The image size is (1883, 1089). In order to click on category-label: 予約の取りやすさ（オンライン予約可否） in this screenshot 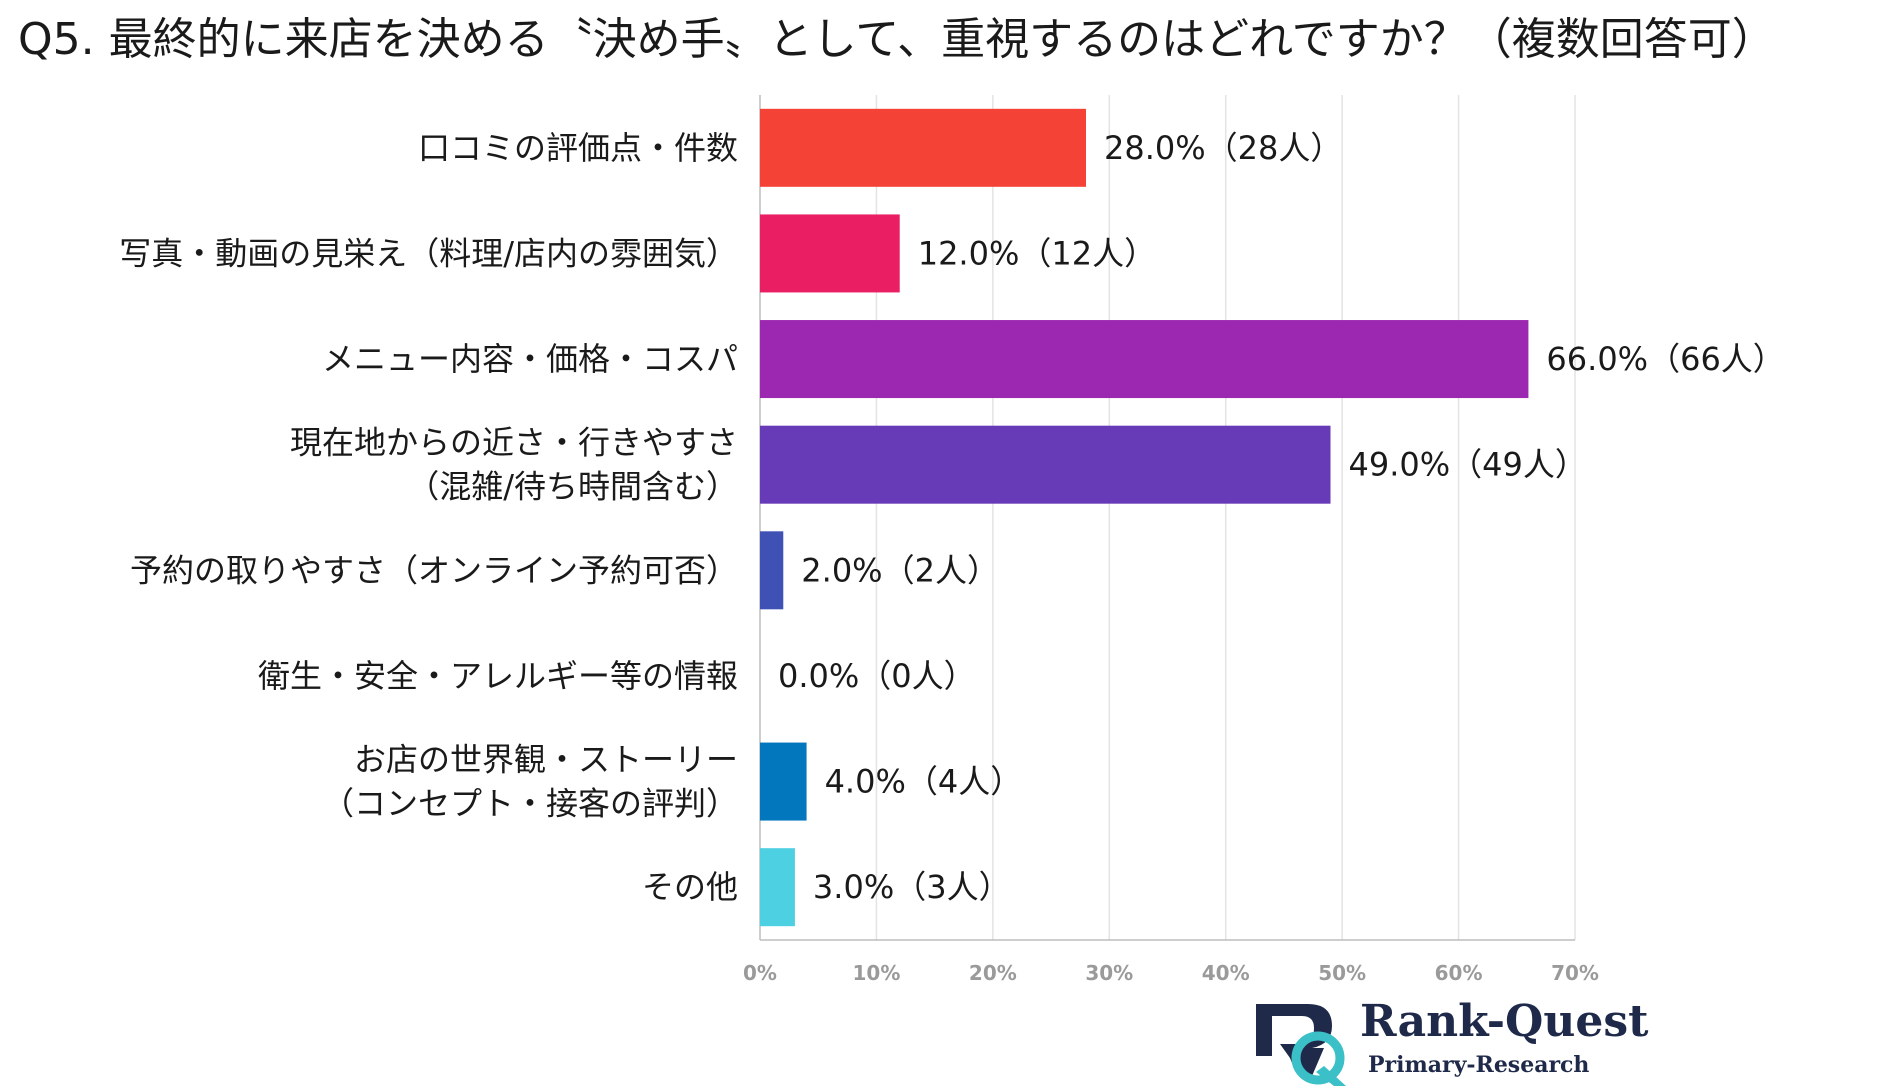, I will do `click(434, 570)`.